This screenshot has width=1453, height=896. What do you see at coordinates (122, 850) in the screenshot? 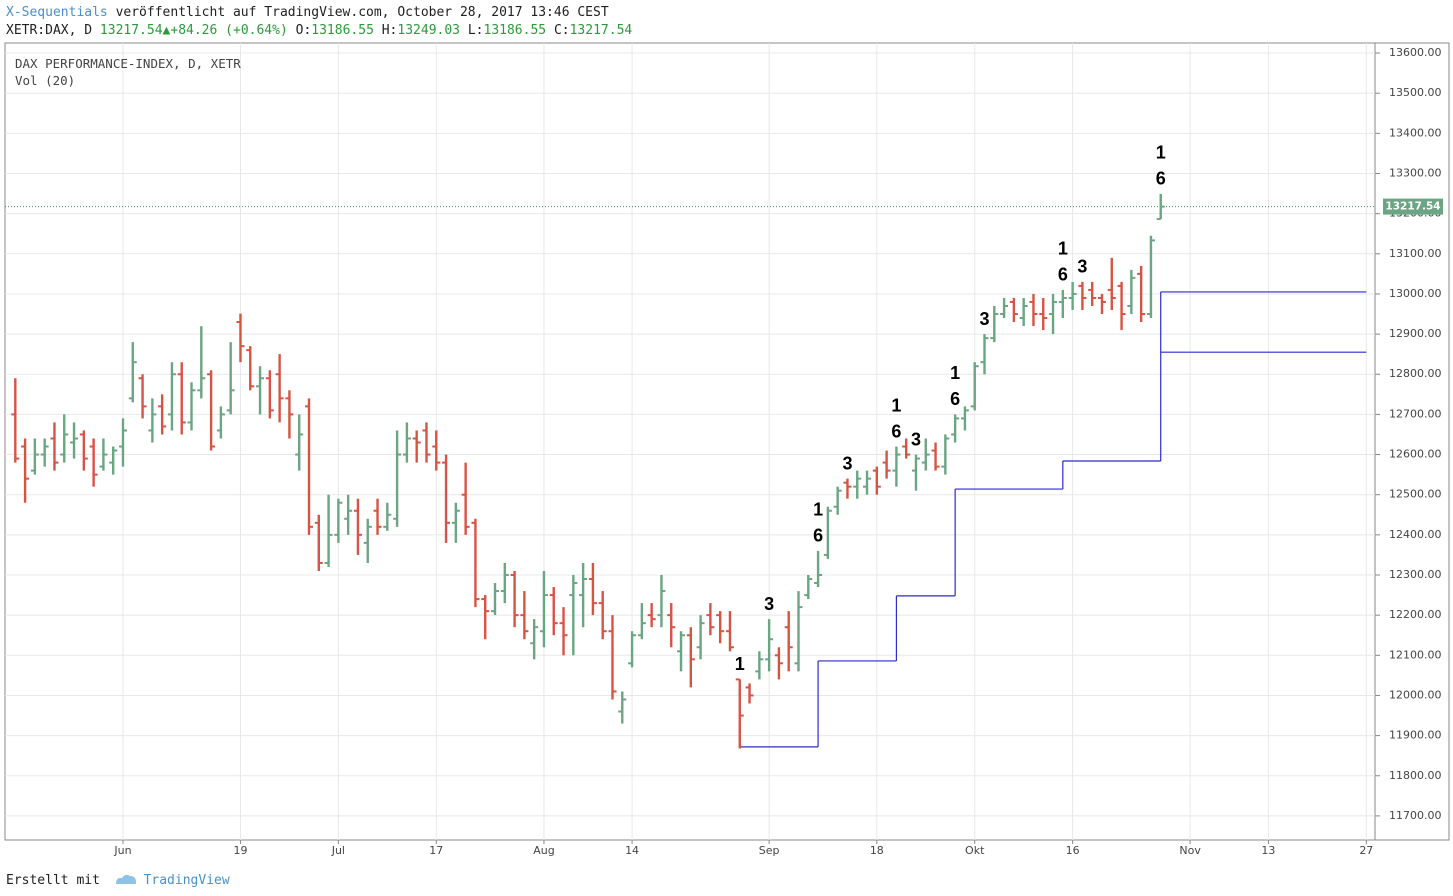
I see `x-tick-label: Jun` at bounding box center [122, 850].